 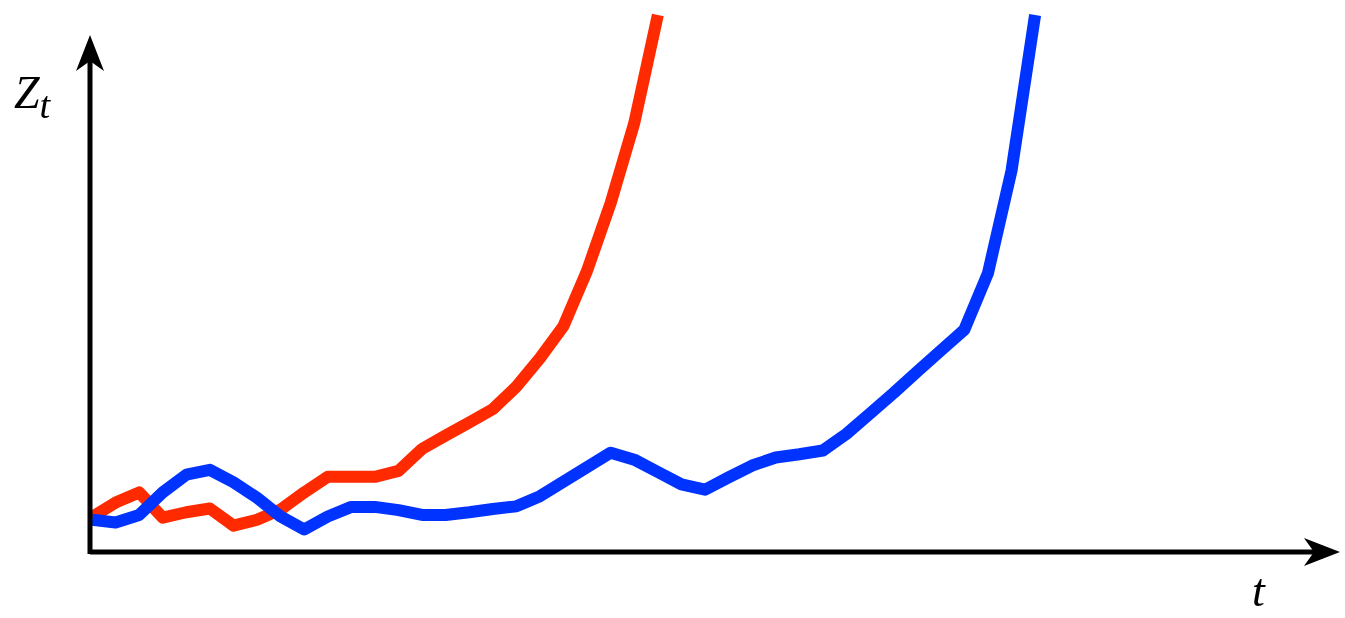 I want to click on y-axis-title: Z$_{t}$, so click(x=32, y=97).